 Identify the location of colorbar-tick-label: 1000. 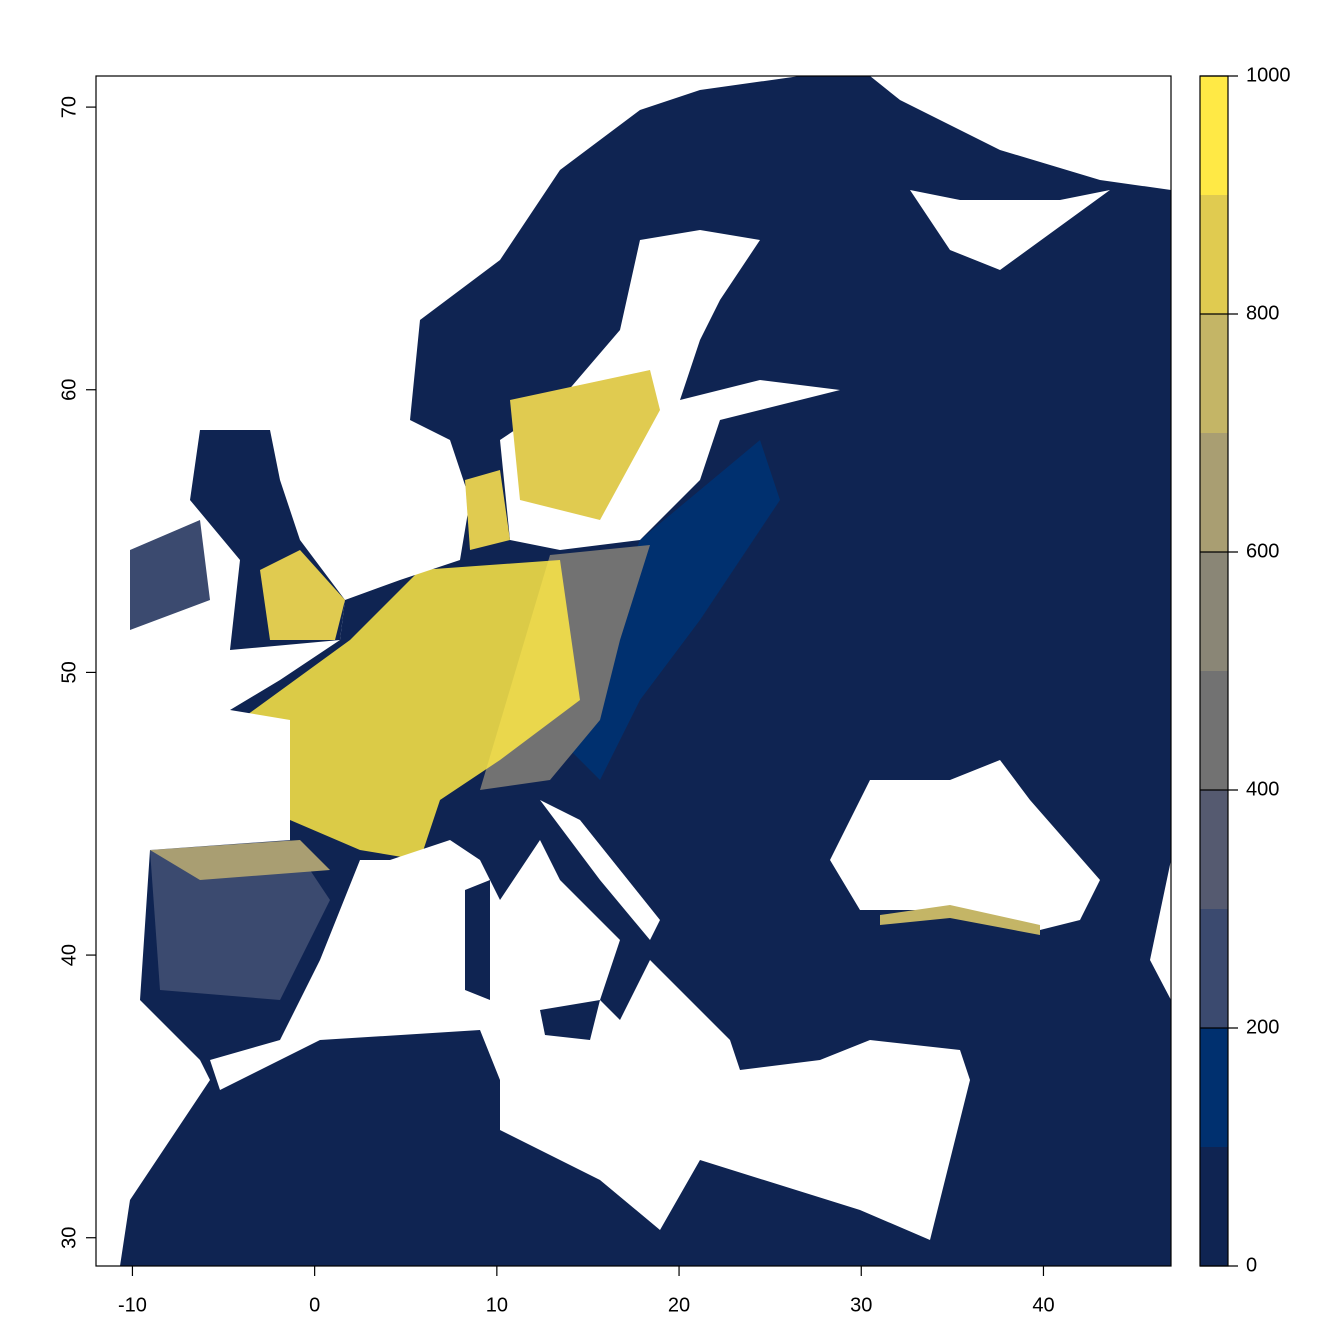
(1268, 75).